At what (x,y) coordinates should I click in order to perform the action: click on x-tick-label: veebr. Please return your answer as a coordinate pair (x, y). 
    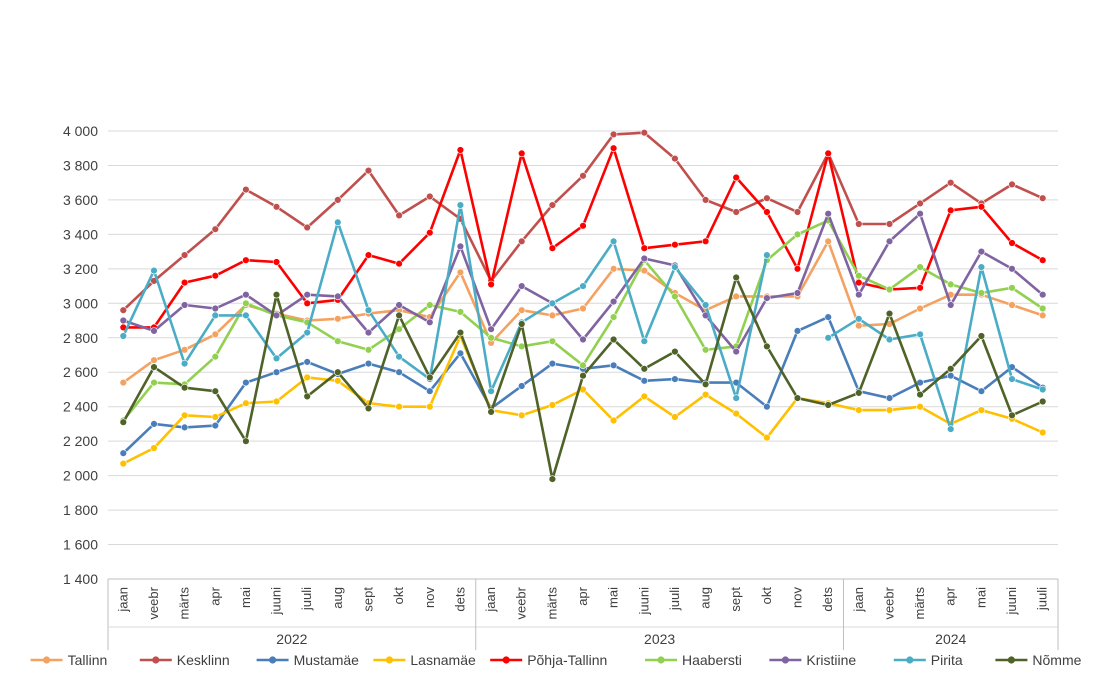
    Looking at the image, I should click on (153, 602).